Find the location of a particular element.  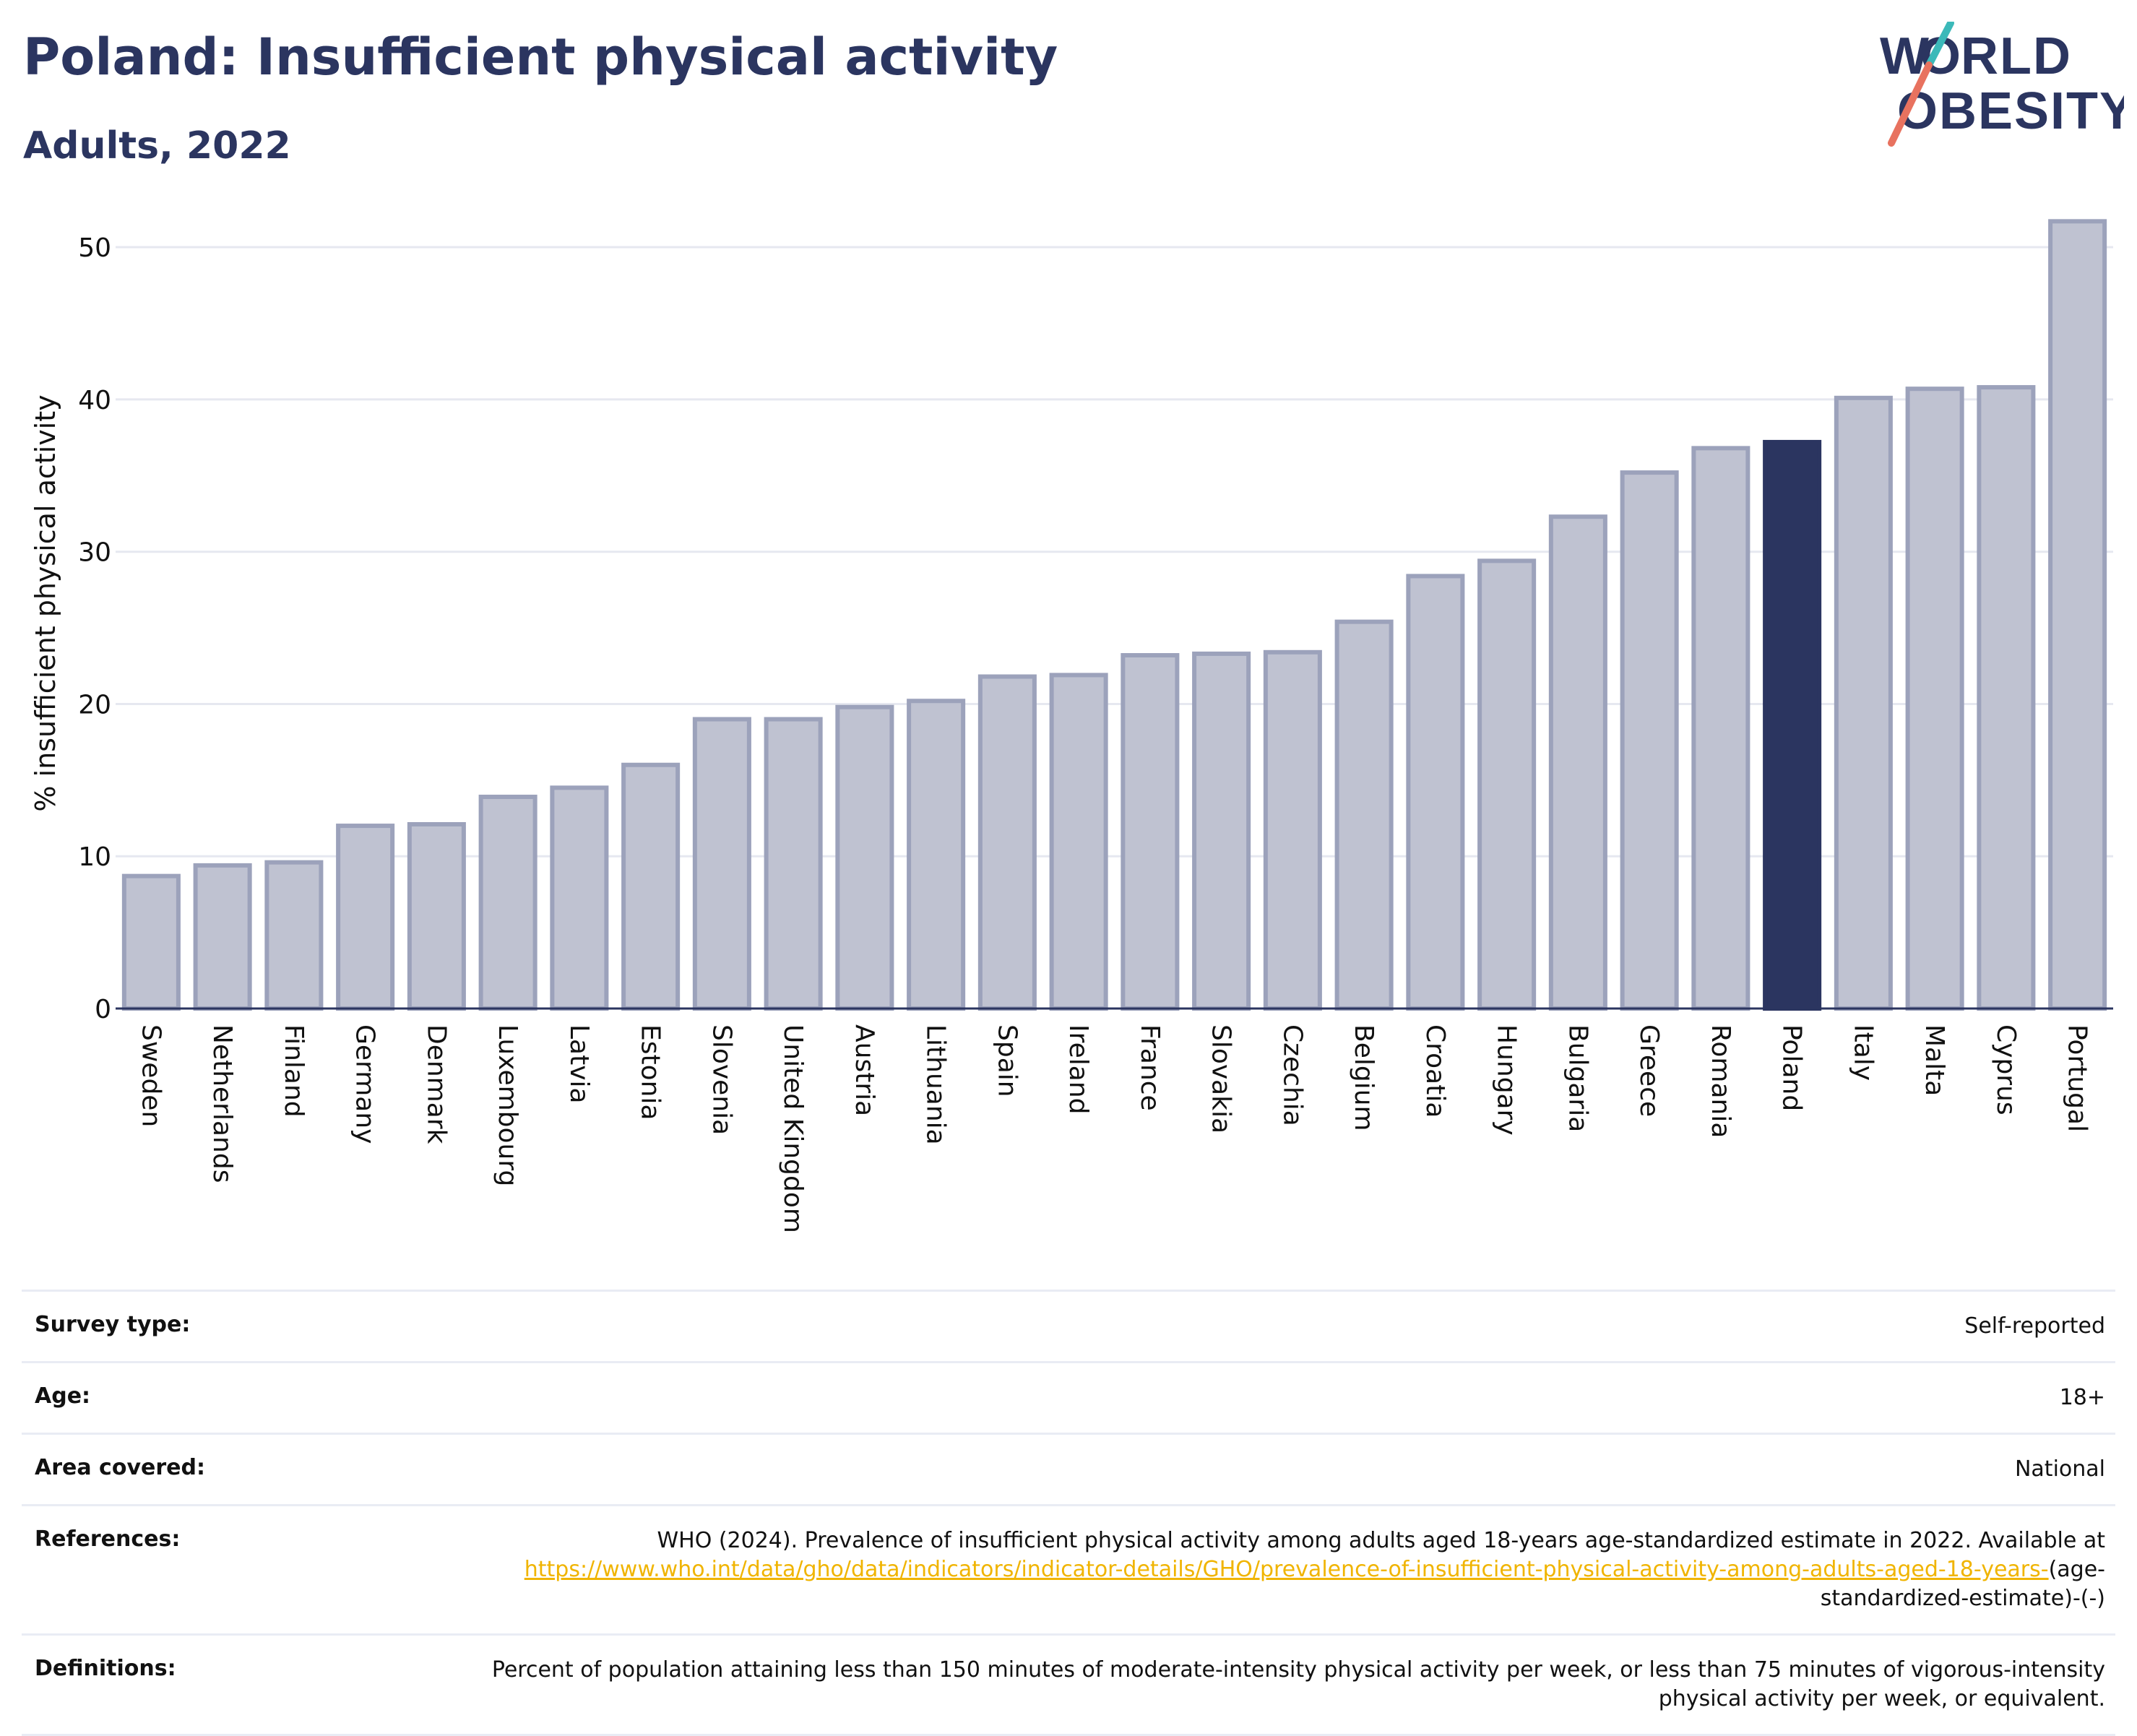

x-tick-label: Malta is located at coordinates (1934, 1060).